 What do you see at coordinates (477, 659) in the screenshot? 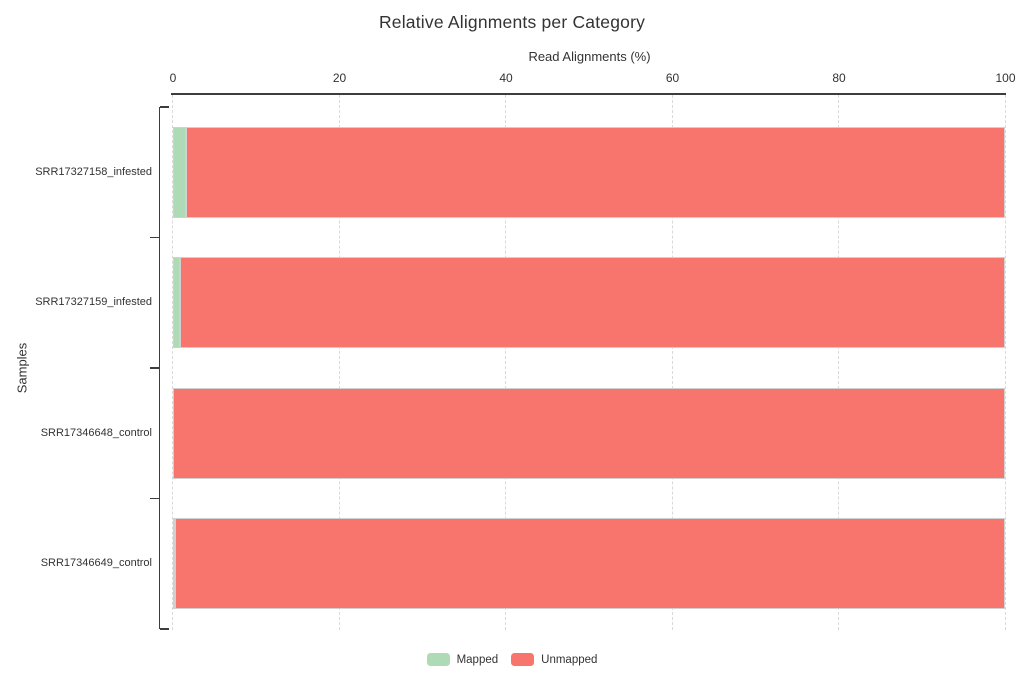
I see `legend-label: Mapped` at bounding box center [477, 659].